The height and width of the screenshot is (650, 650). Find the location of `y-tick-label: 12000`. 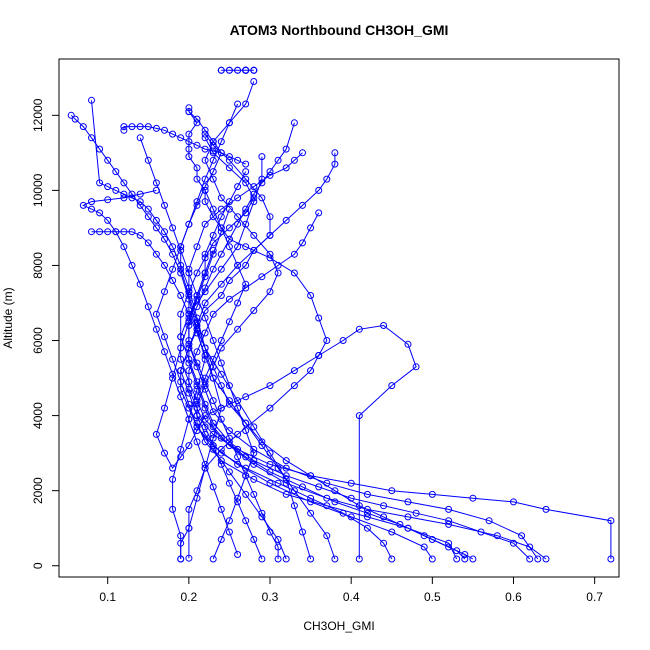

y-tick-label: 12000 is located at coordinates (38, 115).